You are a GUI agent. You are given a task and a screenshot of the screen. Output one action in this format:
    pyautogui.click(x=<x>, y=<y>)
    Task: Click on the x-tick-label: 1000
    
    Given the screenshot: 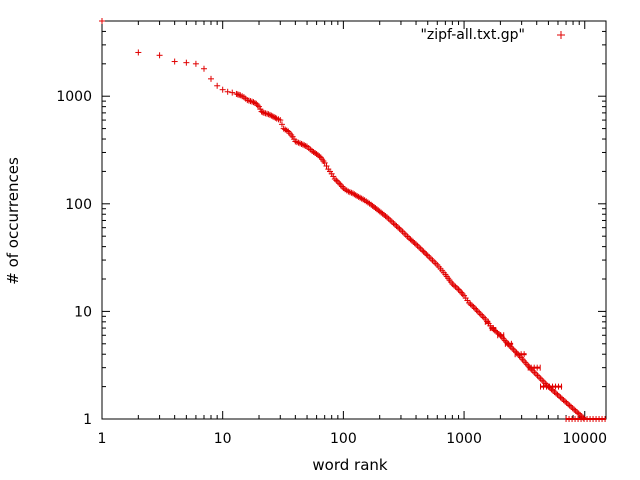 What is the action you would take?
    pyautogui.click(x=464, y=439)
    